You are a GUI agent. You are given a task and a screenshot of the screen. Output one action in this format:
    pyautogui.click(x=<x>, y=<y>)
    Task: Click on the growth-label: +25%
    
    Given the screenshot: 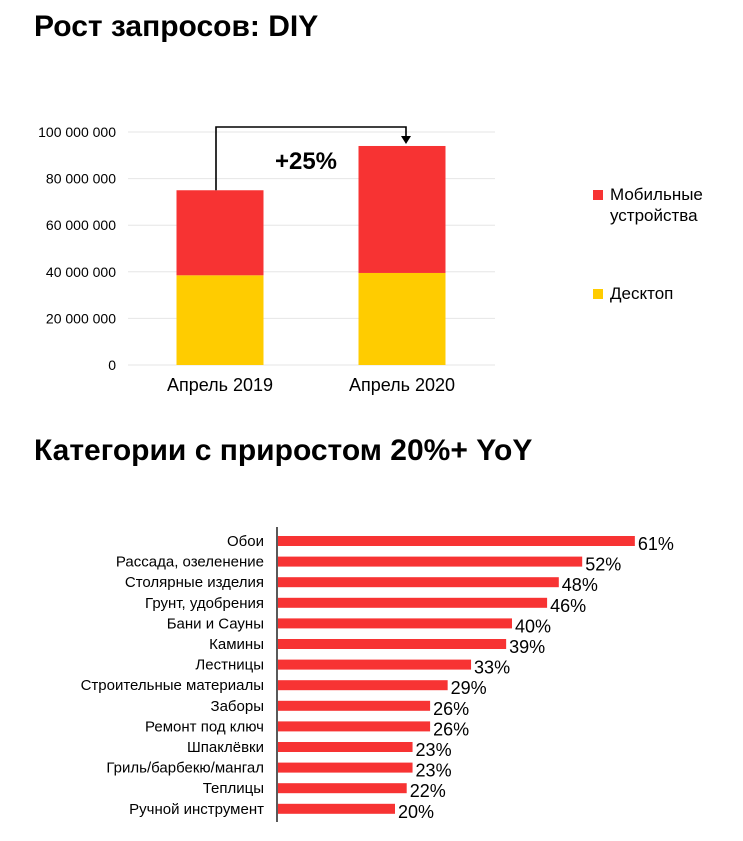 What is the action you would take?
    pyautogui.click(x=306, y=161)
    